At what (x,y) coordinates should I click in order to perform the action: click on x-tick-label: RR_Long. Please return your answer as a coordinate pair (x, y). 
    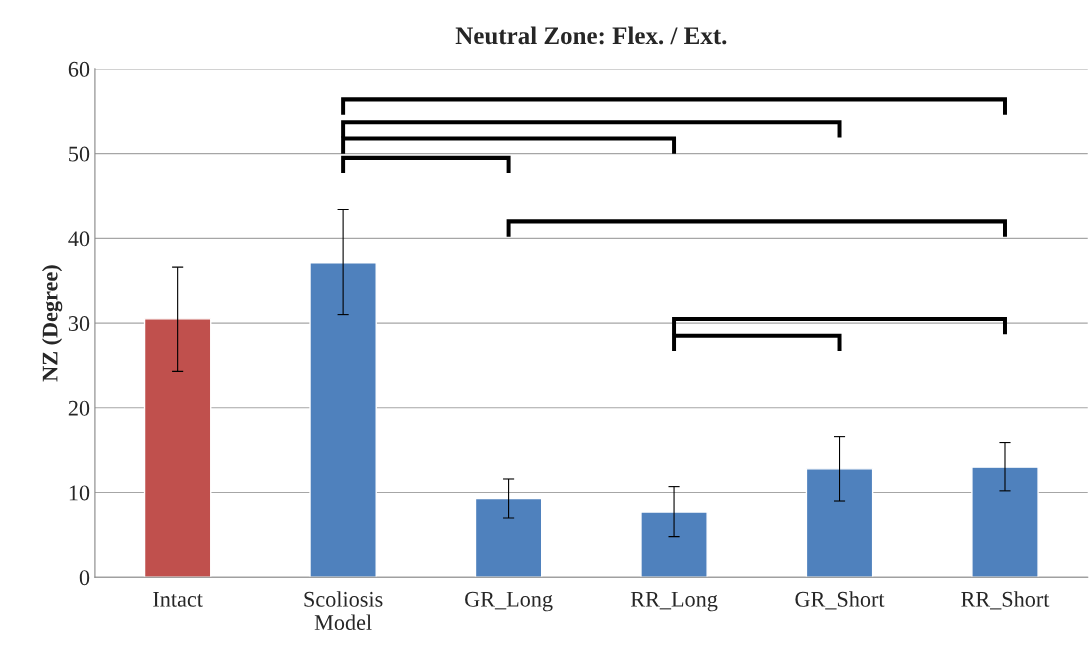
    Looking at the image, I should click on (674, 601).